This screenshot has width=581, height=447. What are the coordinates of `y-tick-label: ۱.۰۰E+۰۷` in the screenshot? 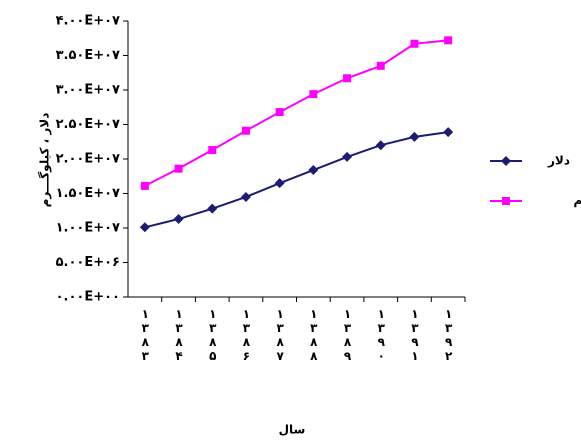 It's located at (88, 228).